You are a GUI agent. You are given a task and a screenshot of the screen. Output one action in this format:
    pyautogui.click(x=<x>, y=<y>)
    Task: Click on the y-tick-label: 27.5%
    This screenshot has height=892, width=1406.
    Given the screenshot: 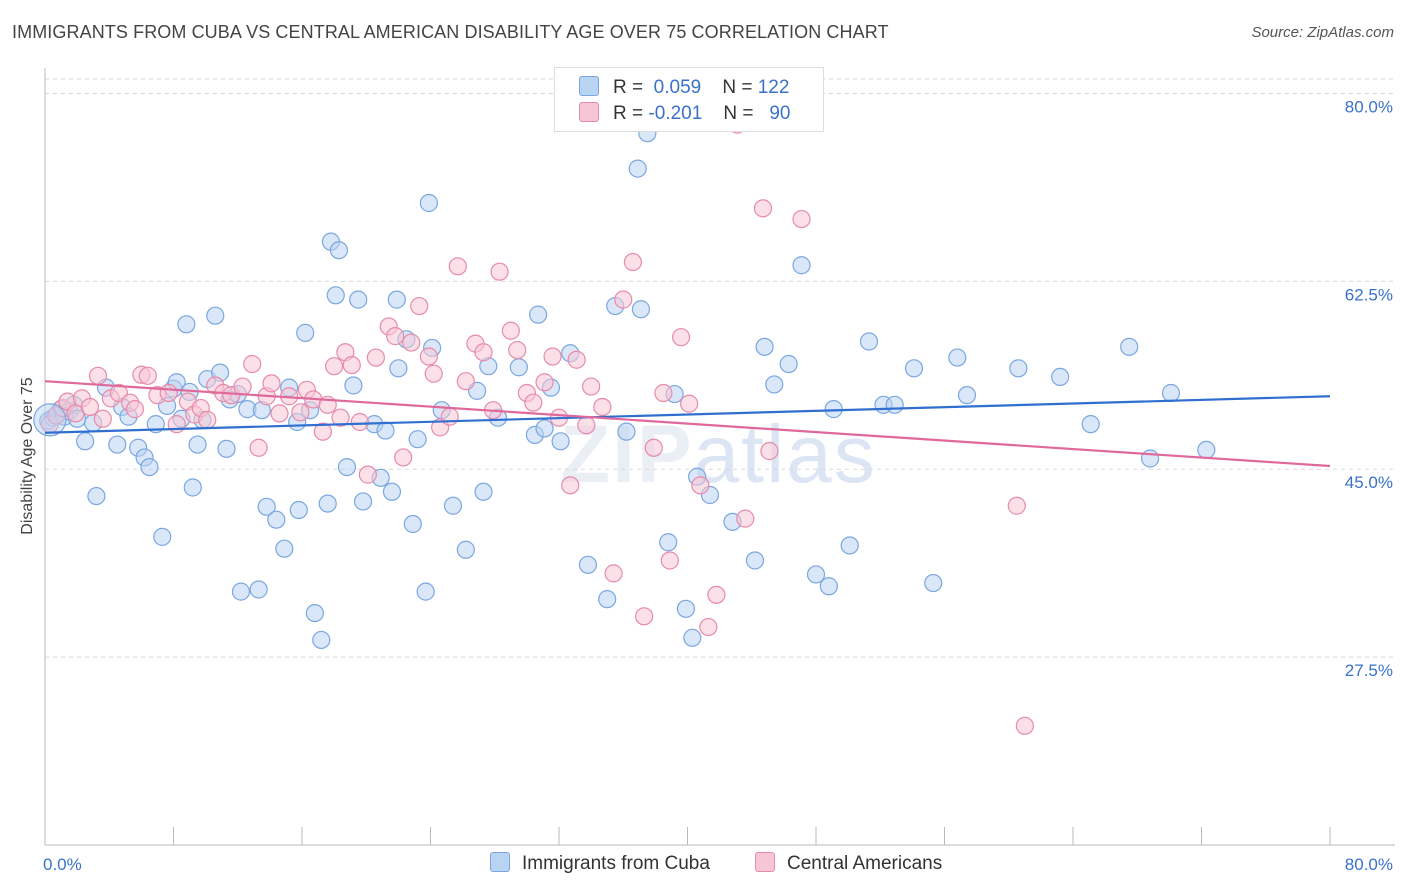 What is the action you would take?
    pyautogui.click(x=1369, y=670)
    